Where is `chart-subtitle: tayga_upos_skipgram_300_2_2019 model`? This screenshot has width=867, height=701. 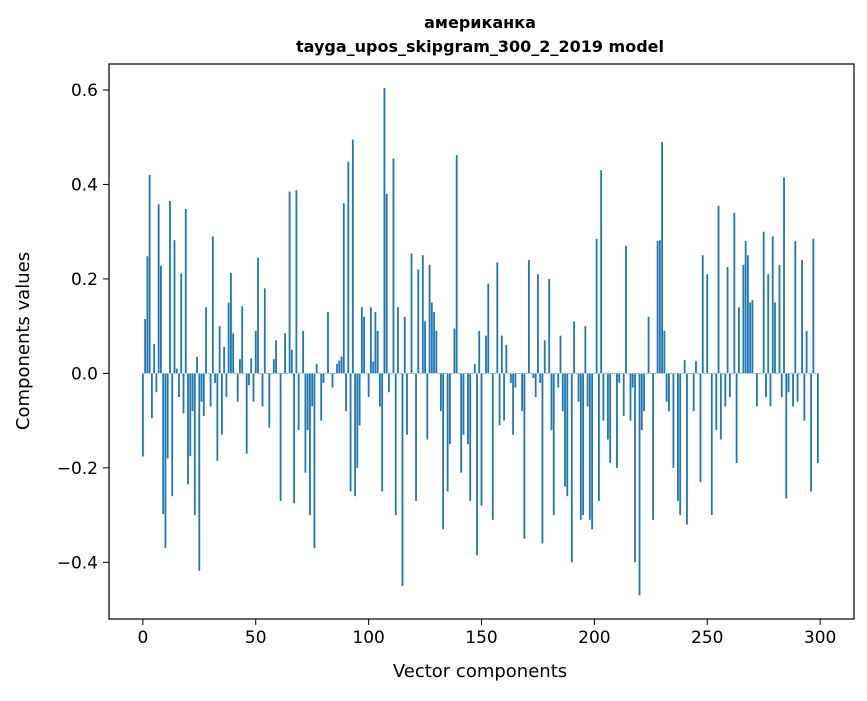
chart-subtitle: tayga_upos_skipgram_300_2_2019 model is located at coordinates (480, 46).